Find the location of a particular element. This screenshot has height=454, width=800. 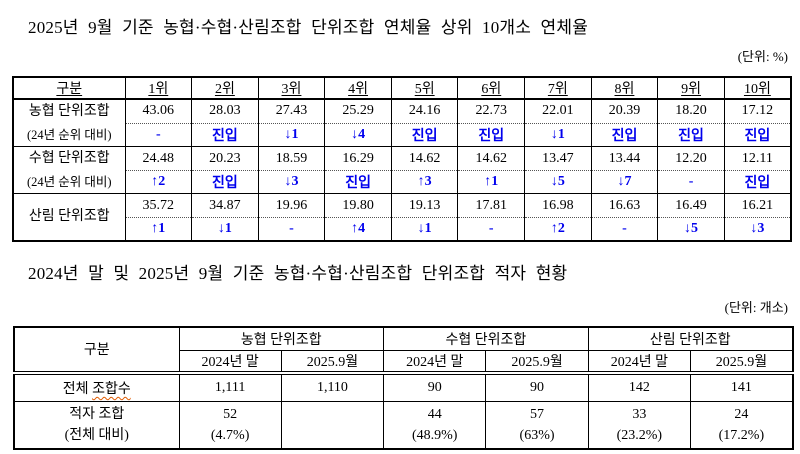

deficit-ratio-text: (48.9%) is located at coordinates (434, 435).